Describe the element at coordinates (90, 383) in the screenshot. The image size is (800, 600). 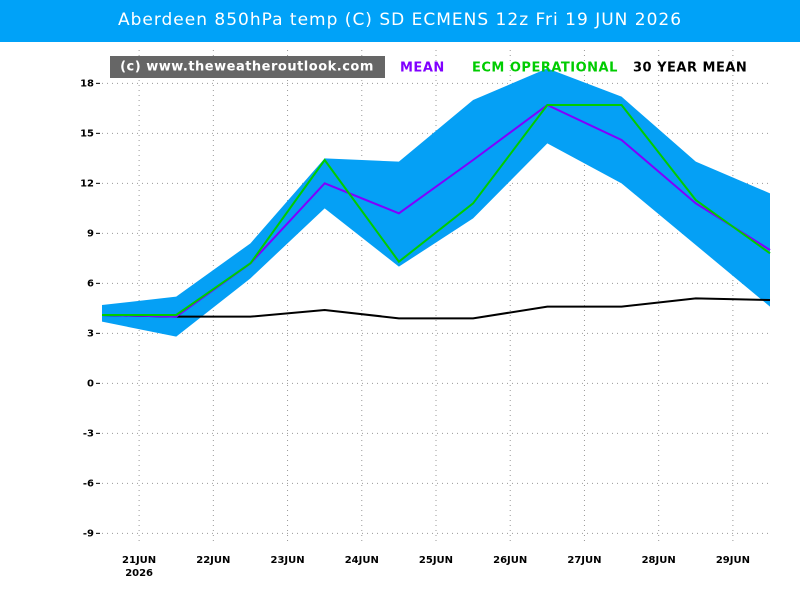
I see `y-tick-label: 0` at that location.